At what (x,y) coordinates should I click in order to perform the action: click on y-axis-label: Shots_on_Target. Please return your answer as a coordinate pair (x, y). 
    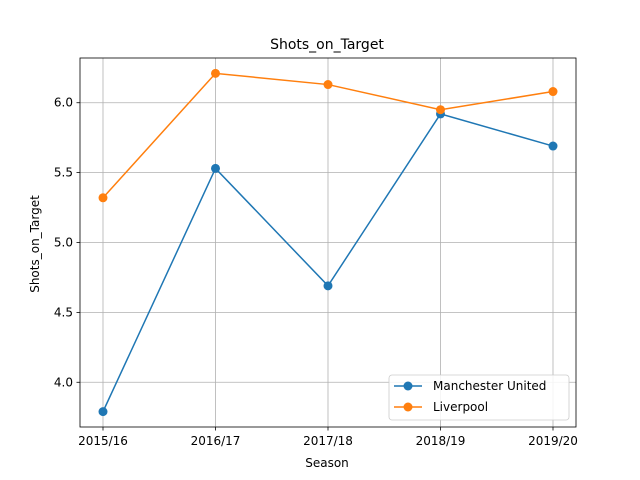
    Looking at the image, I should click on (35, 244).